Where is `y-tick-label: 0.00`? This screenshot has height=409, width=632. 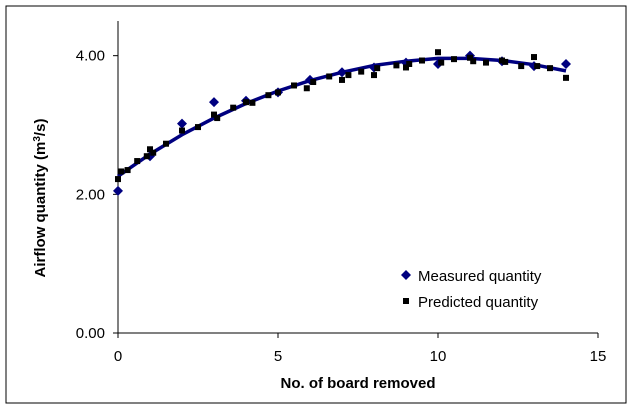 y-tick-label: 0.00 is located at coordinates (90, 333).